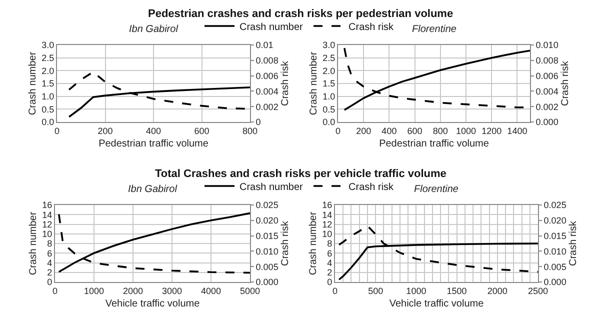  Describe the element at coordinates (301, 14) in the screenshot. I see `text: Pedestrian crashes and crash risks per pedestrian volume` at that location.